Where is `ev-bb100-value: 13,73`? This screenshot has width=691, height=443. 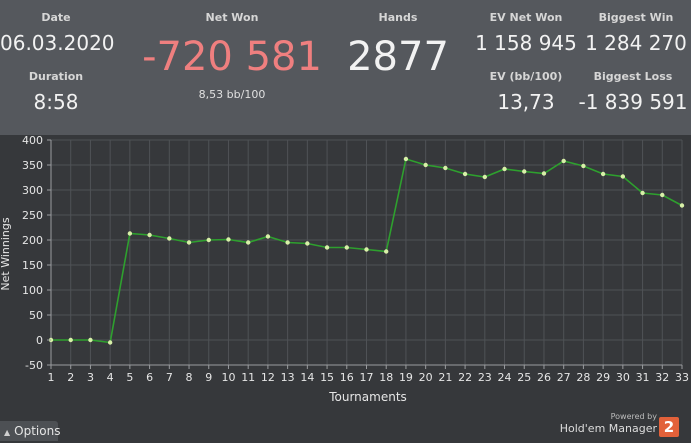 ev-bb100-value: 13,73 is located at coordinates (526, 102).